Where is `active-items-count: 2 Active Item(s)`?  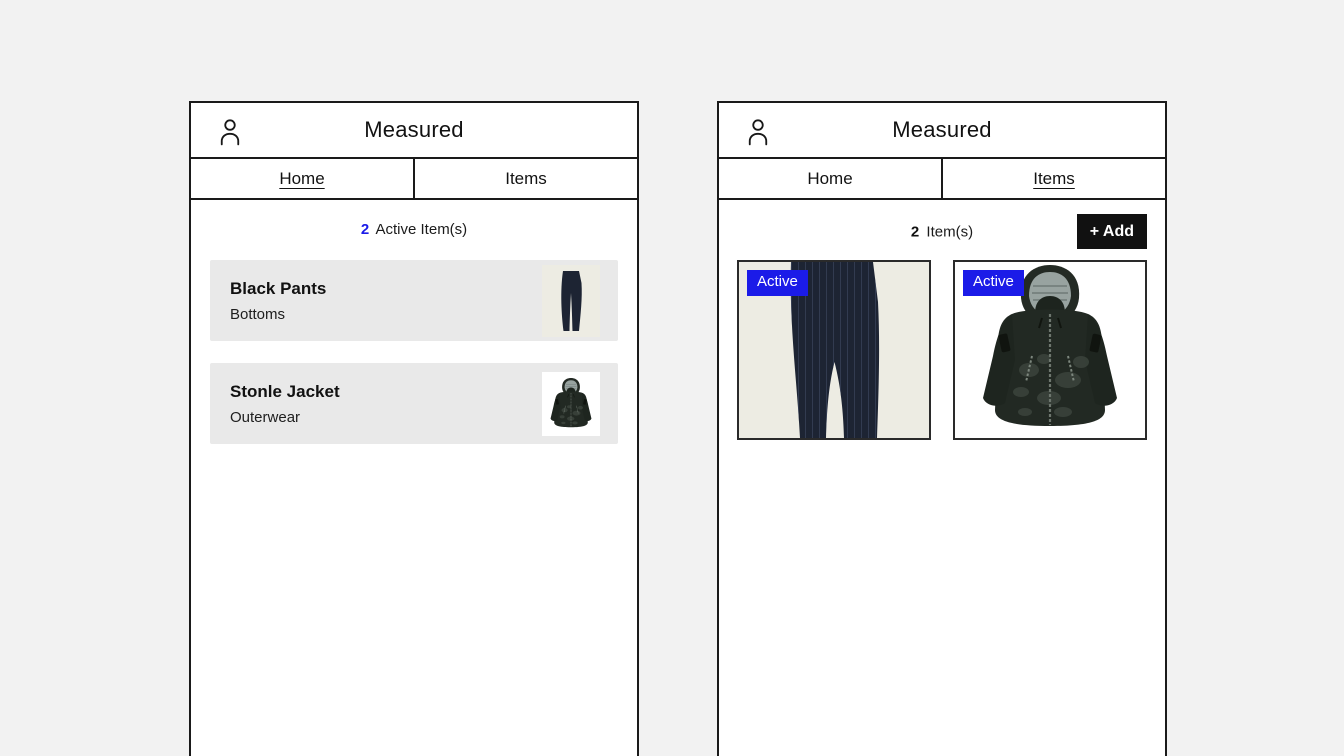 active-items-count: 2 Active Item(s) is located at coordinates (414, 229).